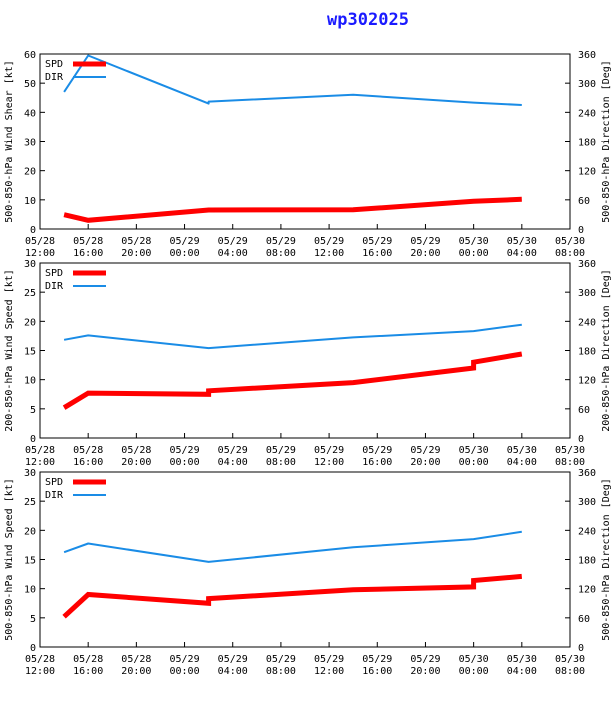  Describe the element at coordinates (9, 141) in the screenshot. I see `y-axis-left-label: 500-850-hPa Wind Shear [kt]` at that location.